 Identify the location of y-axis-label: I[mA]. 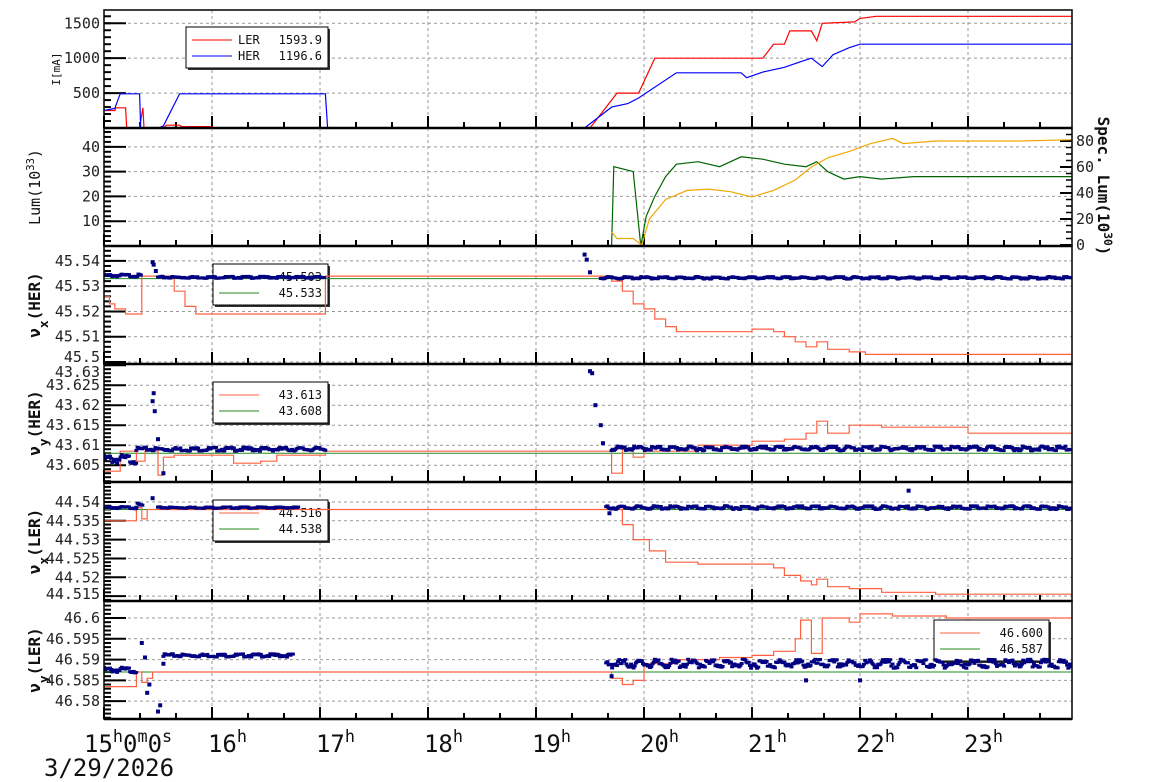
(56, 68).